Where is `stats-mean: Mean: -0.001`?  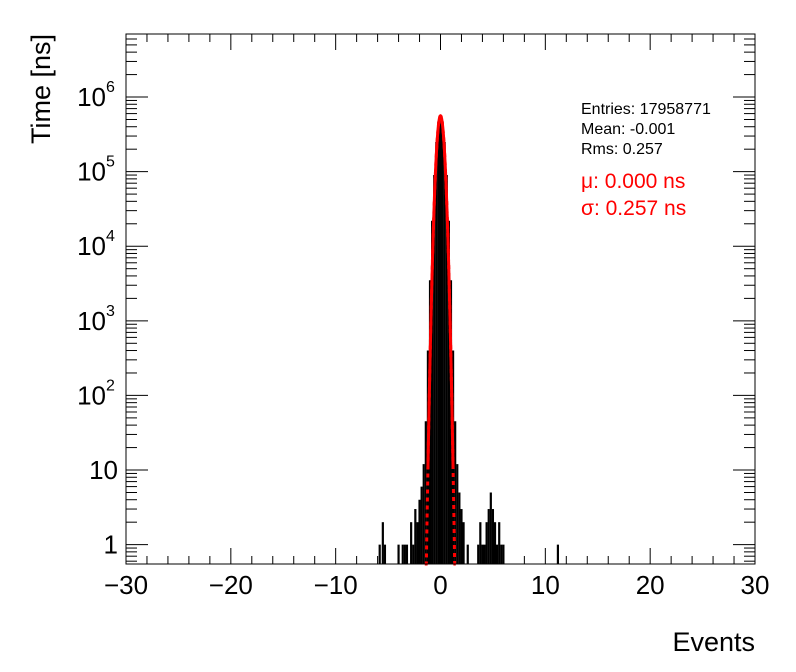 stats-mean: Mean: -0.001 is located at coordinates (628, 129).